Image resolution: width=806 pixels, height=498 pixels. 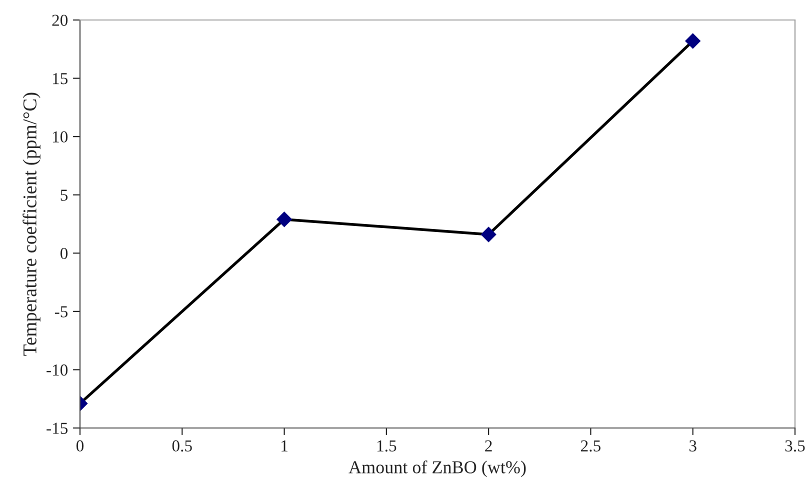 I want to click on y-tick-label: -10, so click(x=57, y=370).